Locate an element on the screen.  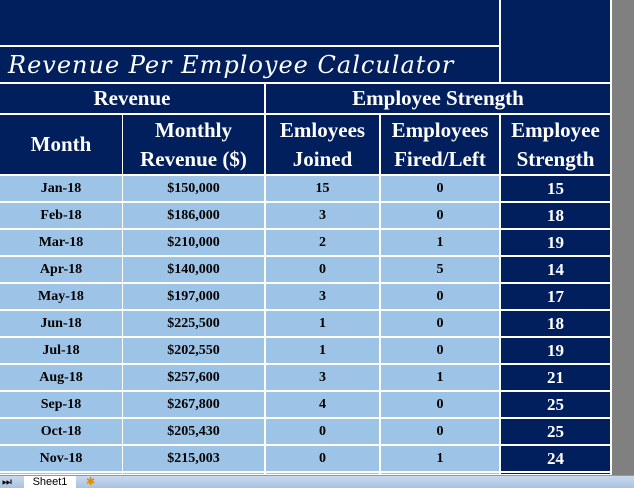
cell-month: Oct-18 is located at coordinates (61, 431).